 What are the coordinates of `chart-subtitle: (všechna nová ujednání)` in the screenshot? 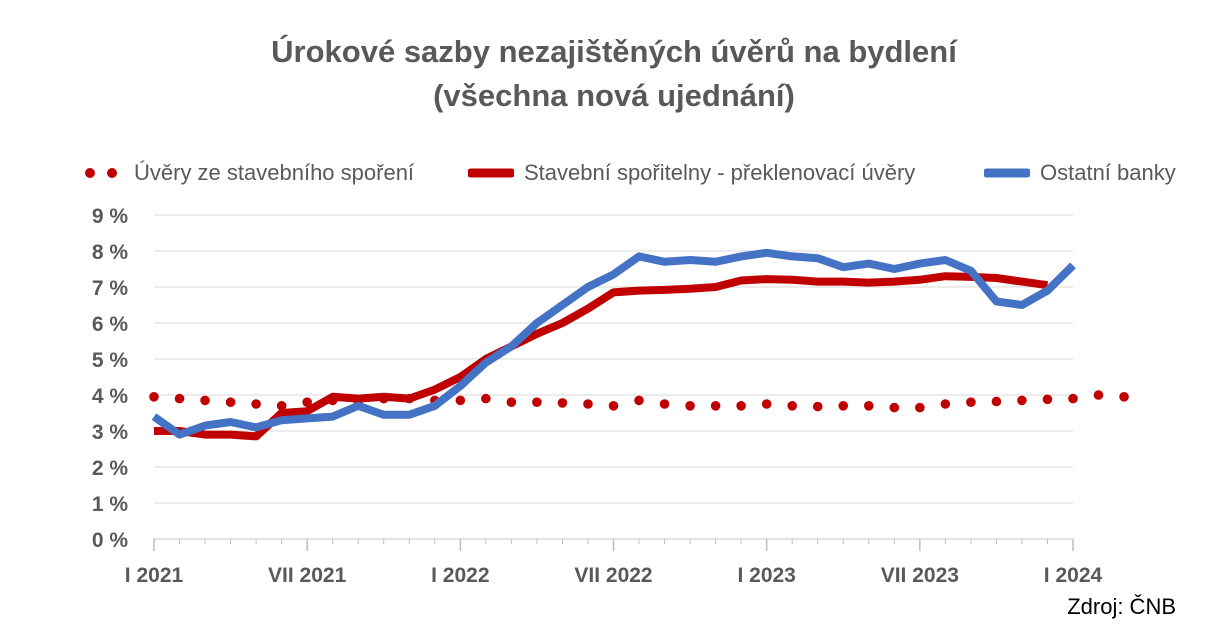 It's located at (614, 95).